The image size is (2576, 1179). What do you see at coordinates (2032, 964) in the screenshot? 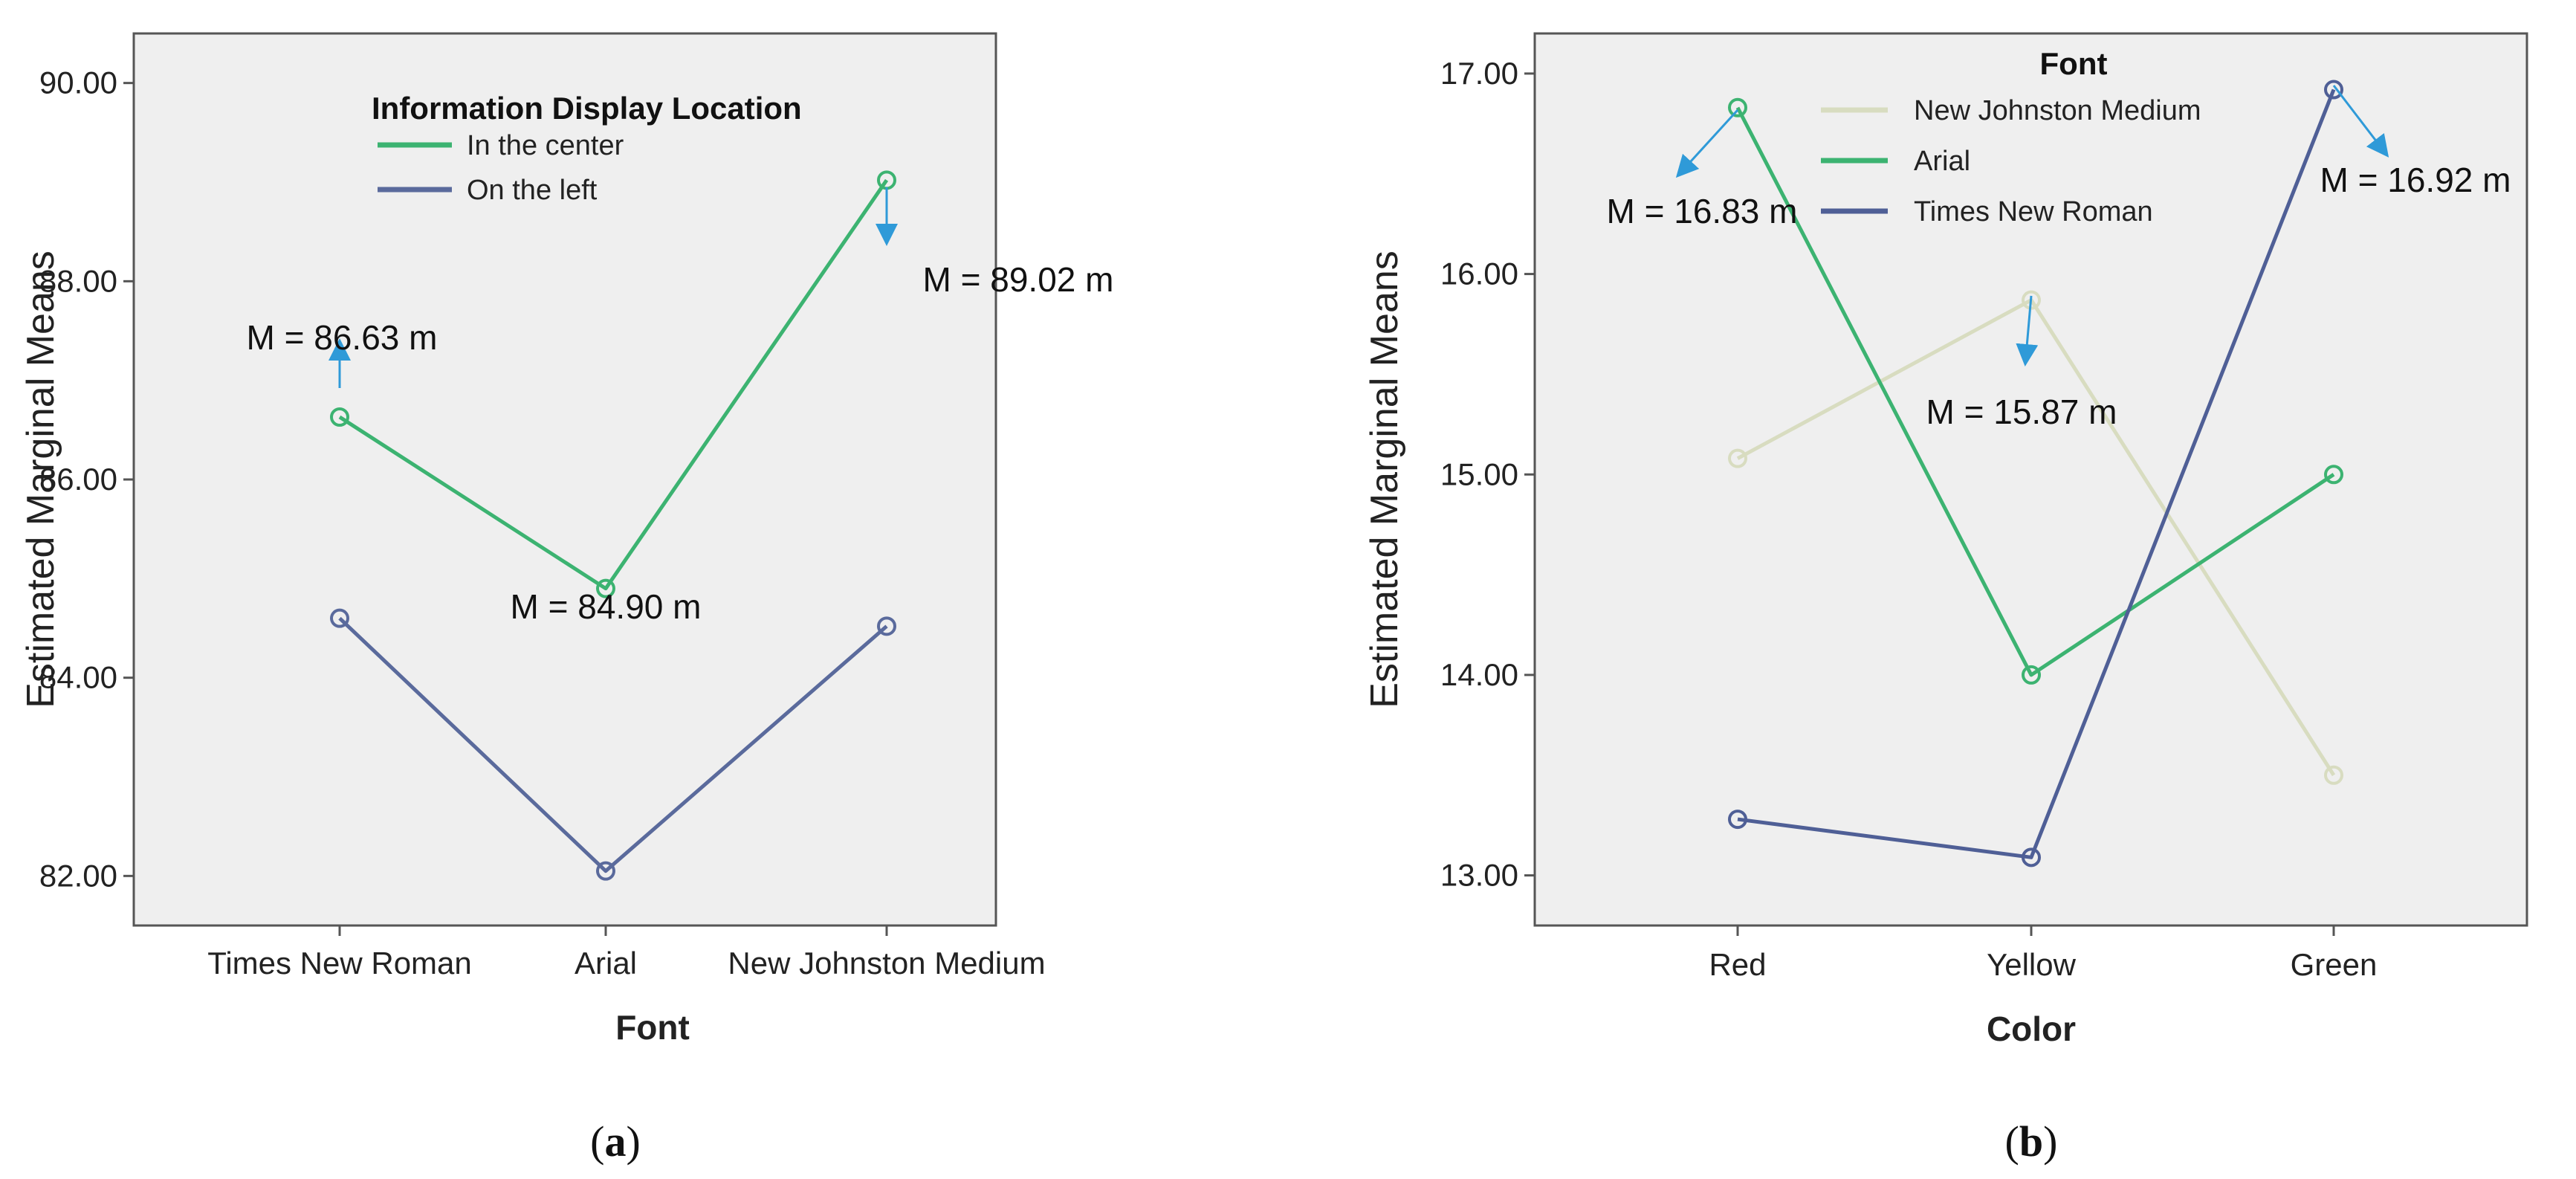
I see `x-tick-label: Yellow` at bounding box center [2032, 964].